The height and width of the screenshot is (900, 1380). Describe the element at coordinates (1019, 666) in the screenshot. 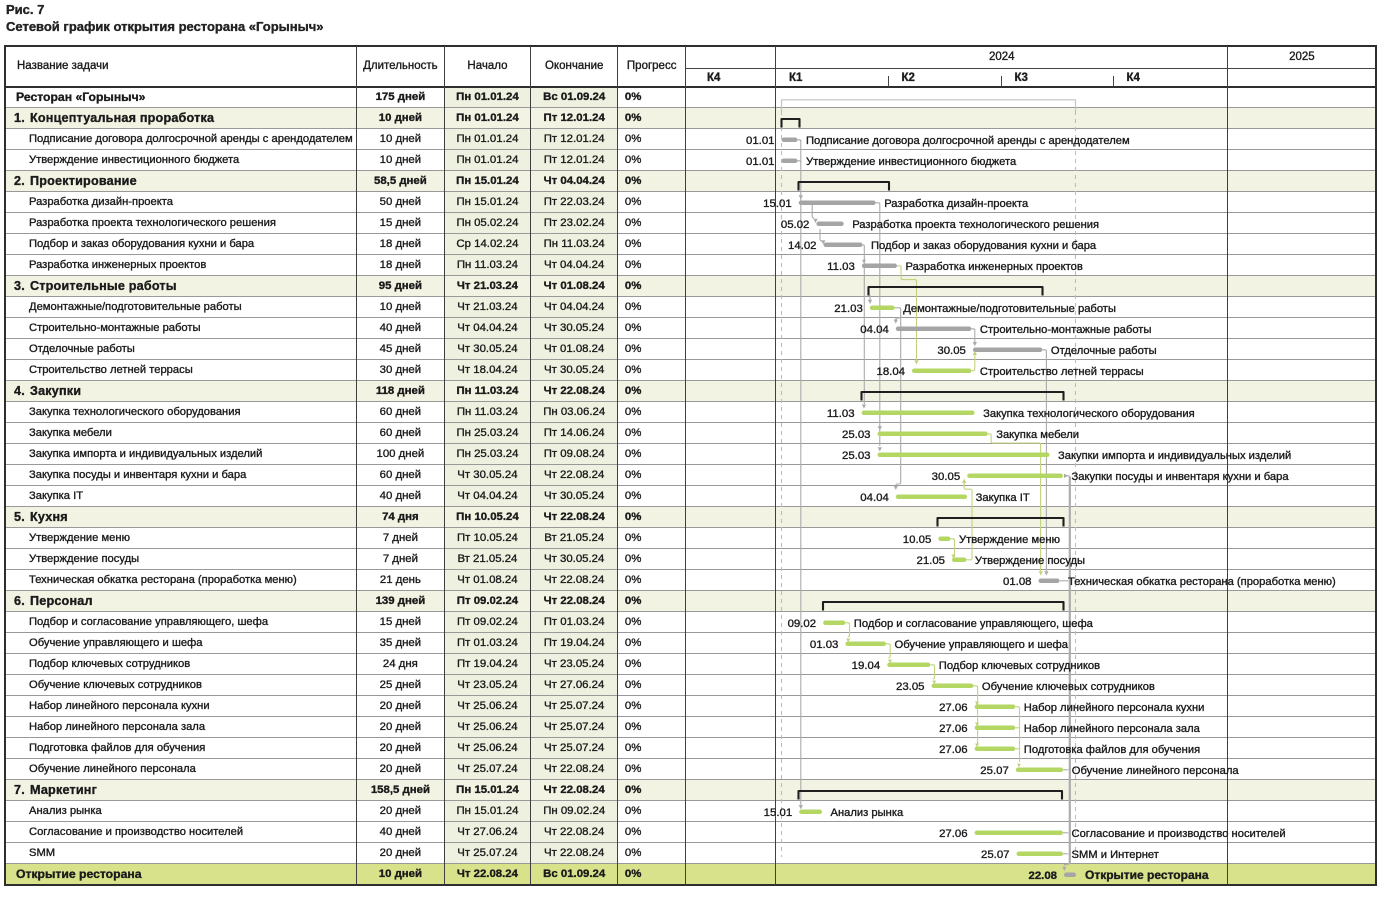

I see `svg-text: Подбор ключевых сотрудников` at that location.